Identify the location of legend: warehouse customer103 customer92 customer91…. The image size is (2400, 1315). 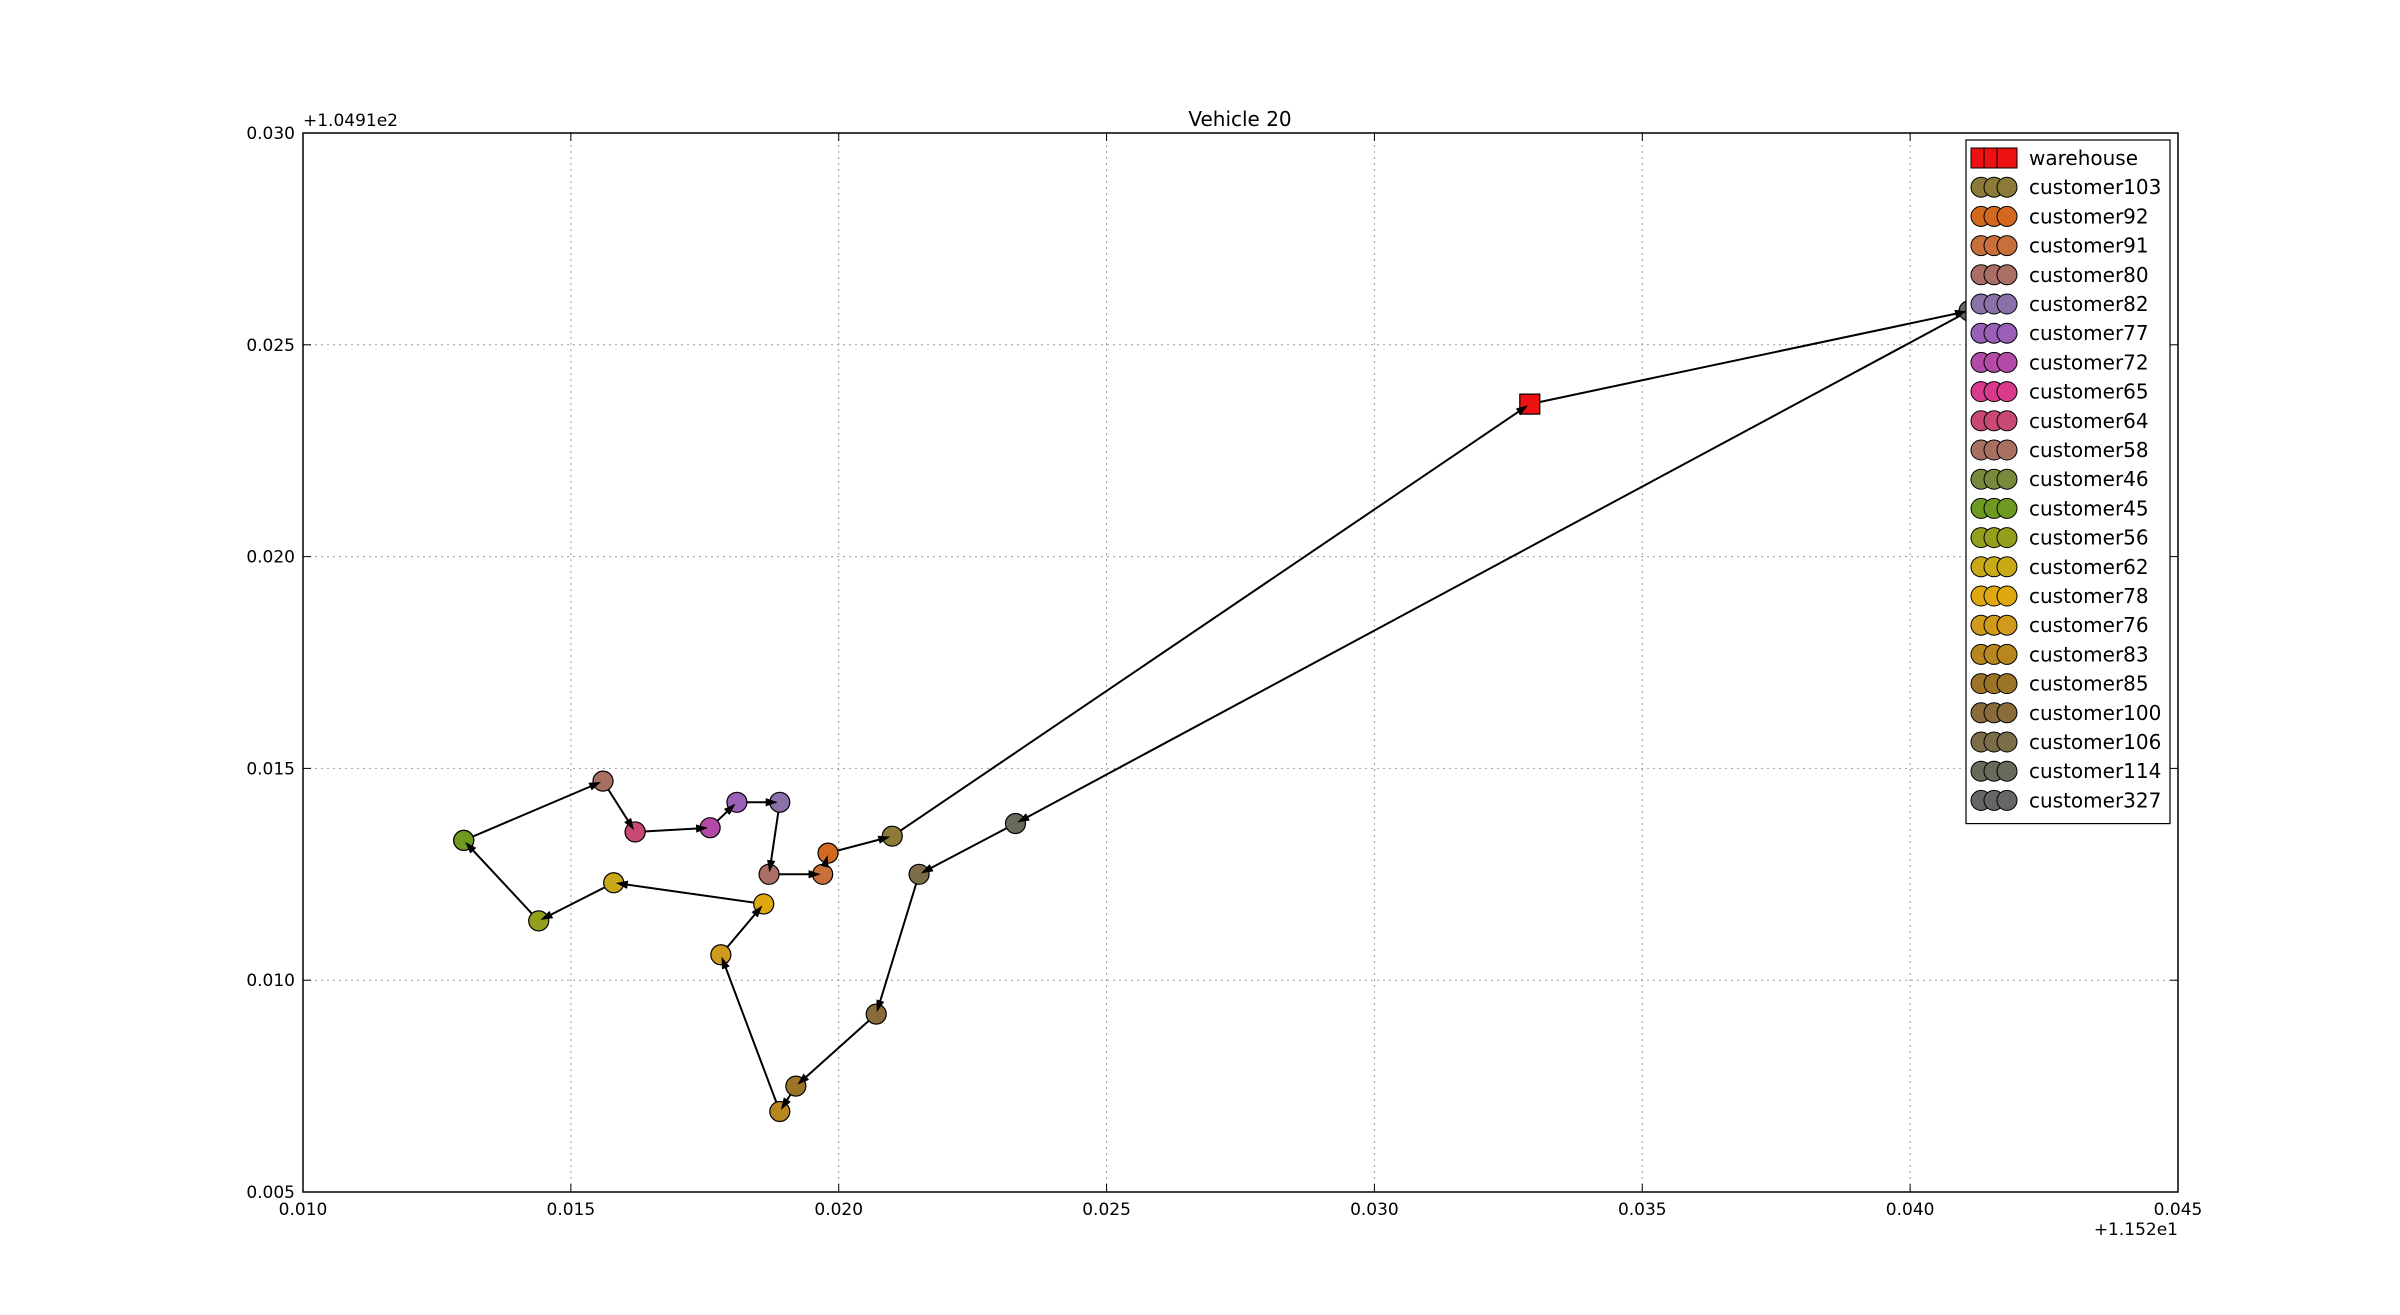
(2068, 482).